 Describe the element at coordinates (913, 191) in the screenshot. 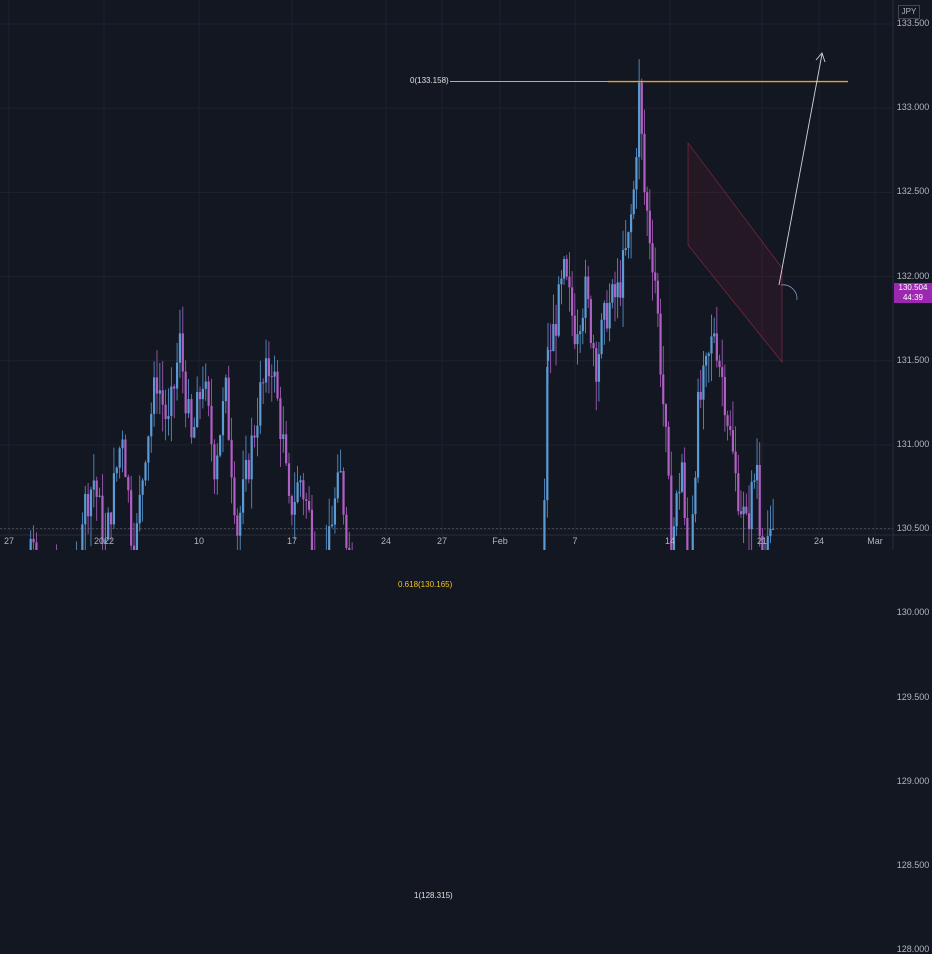

I see `price-tick: 132.500` at that location.